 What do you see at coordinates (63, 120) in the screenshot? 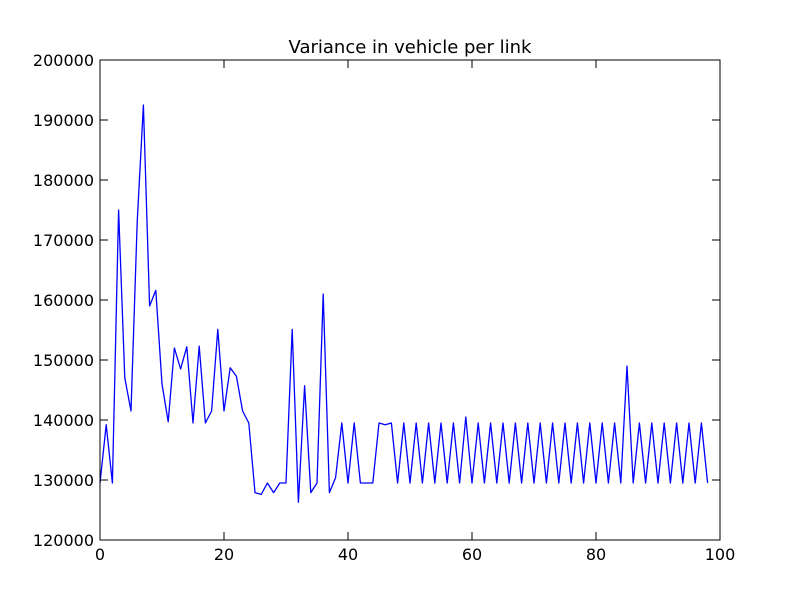
I see `y-tick-label: 190000` at bounding box center [63, 120].